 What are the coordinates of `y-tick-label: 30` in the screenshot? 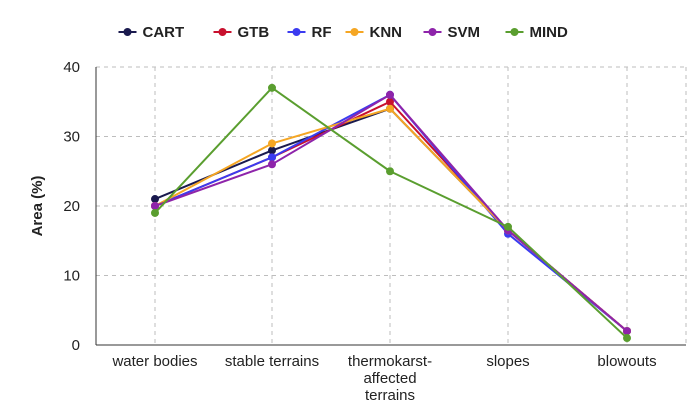 It's located at (71, 137).